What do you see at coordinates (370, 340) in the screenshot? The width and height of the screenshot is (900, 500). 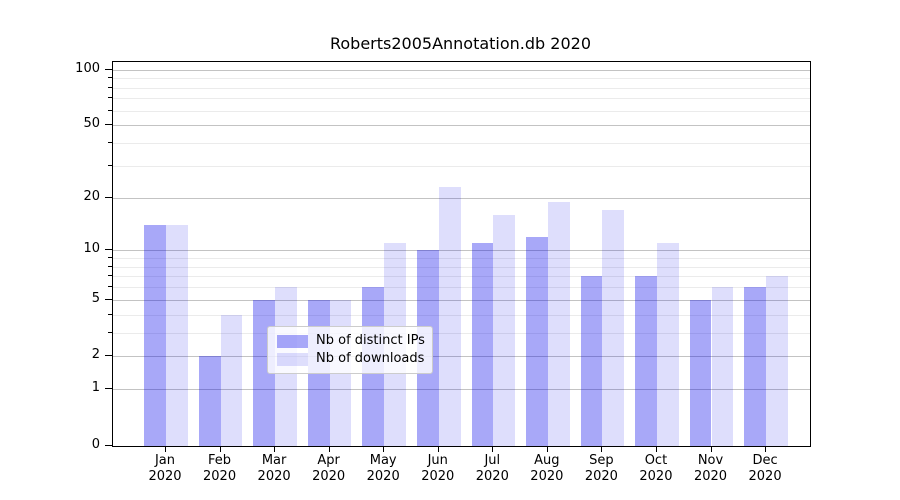 I see `legend-label-distinct-ips: Nb of distinct IPs` at bounding box center [370, 340].